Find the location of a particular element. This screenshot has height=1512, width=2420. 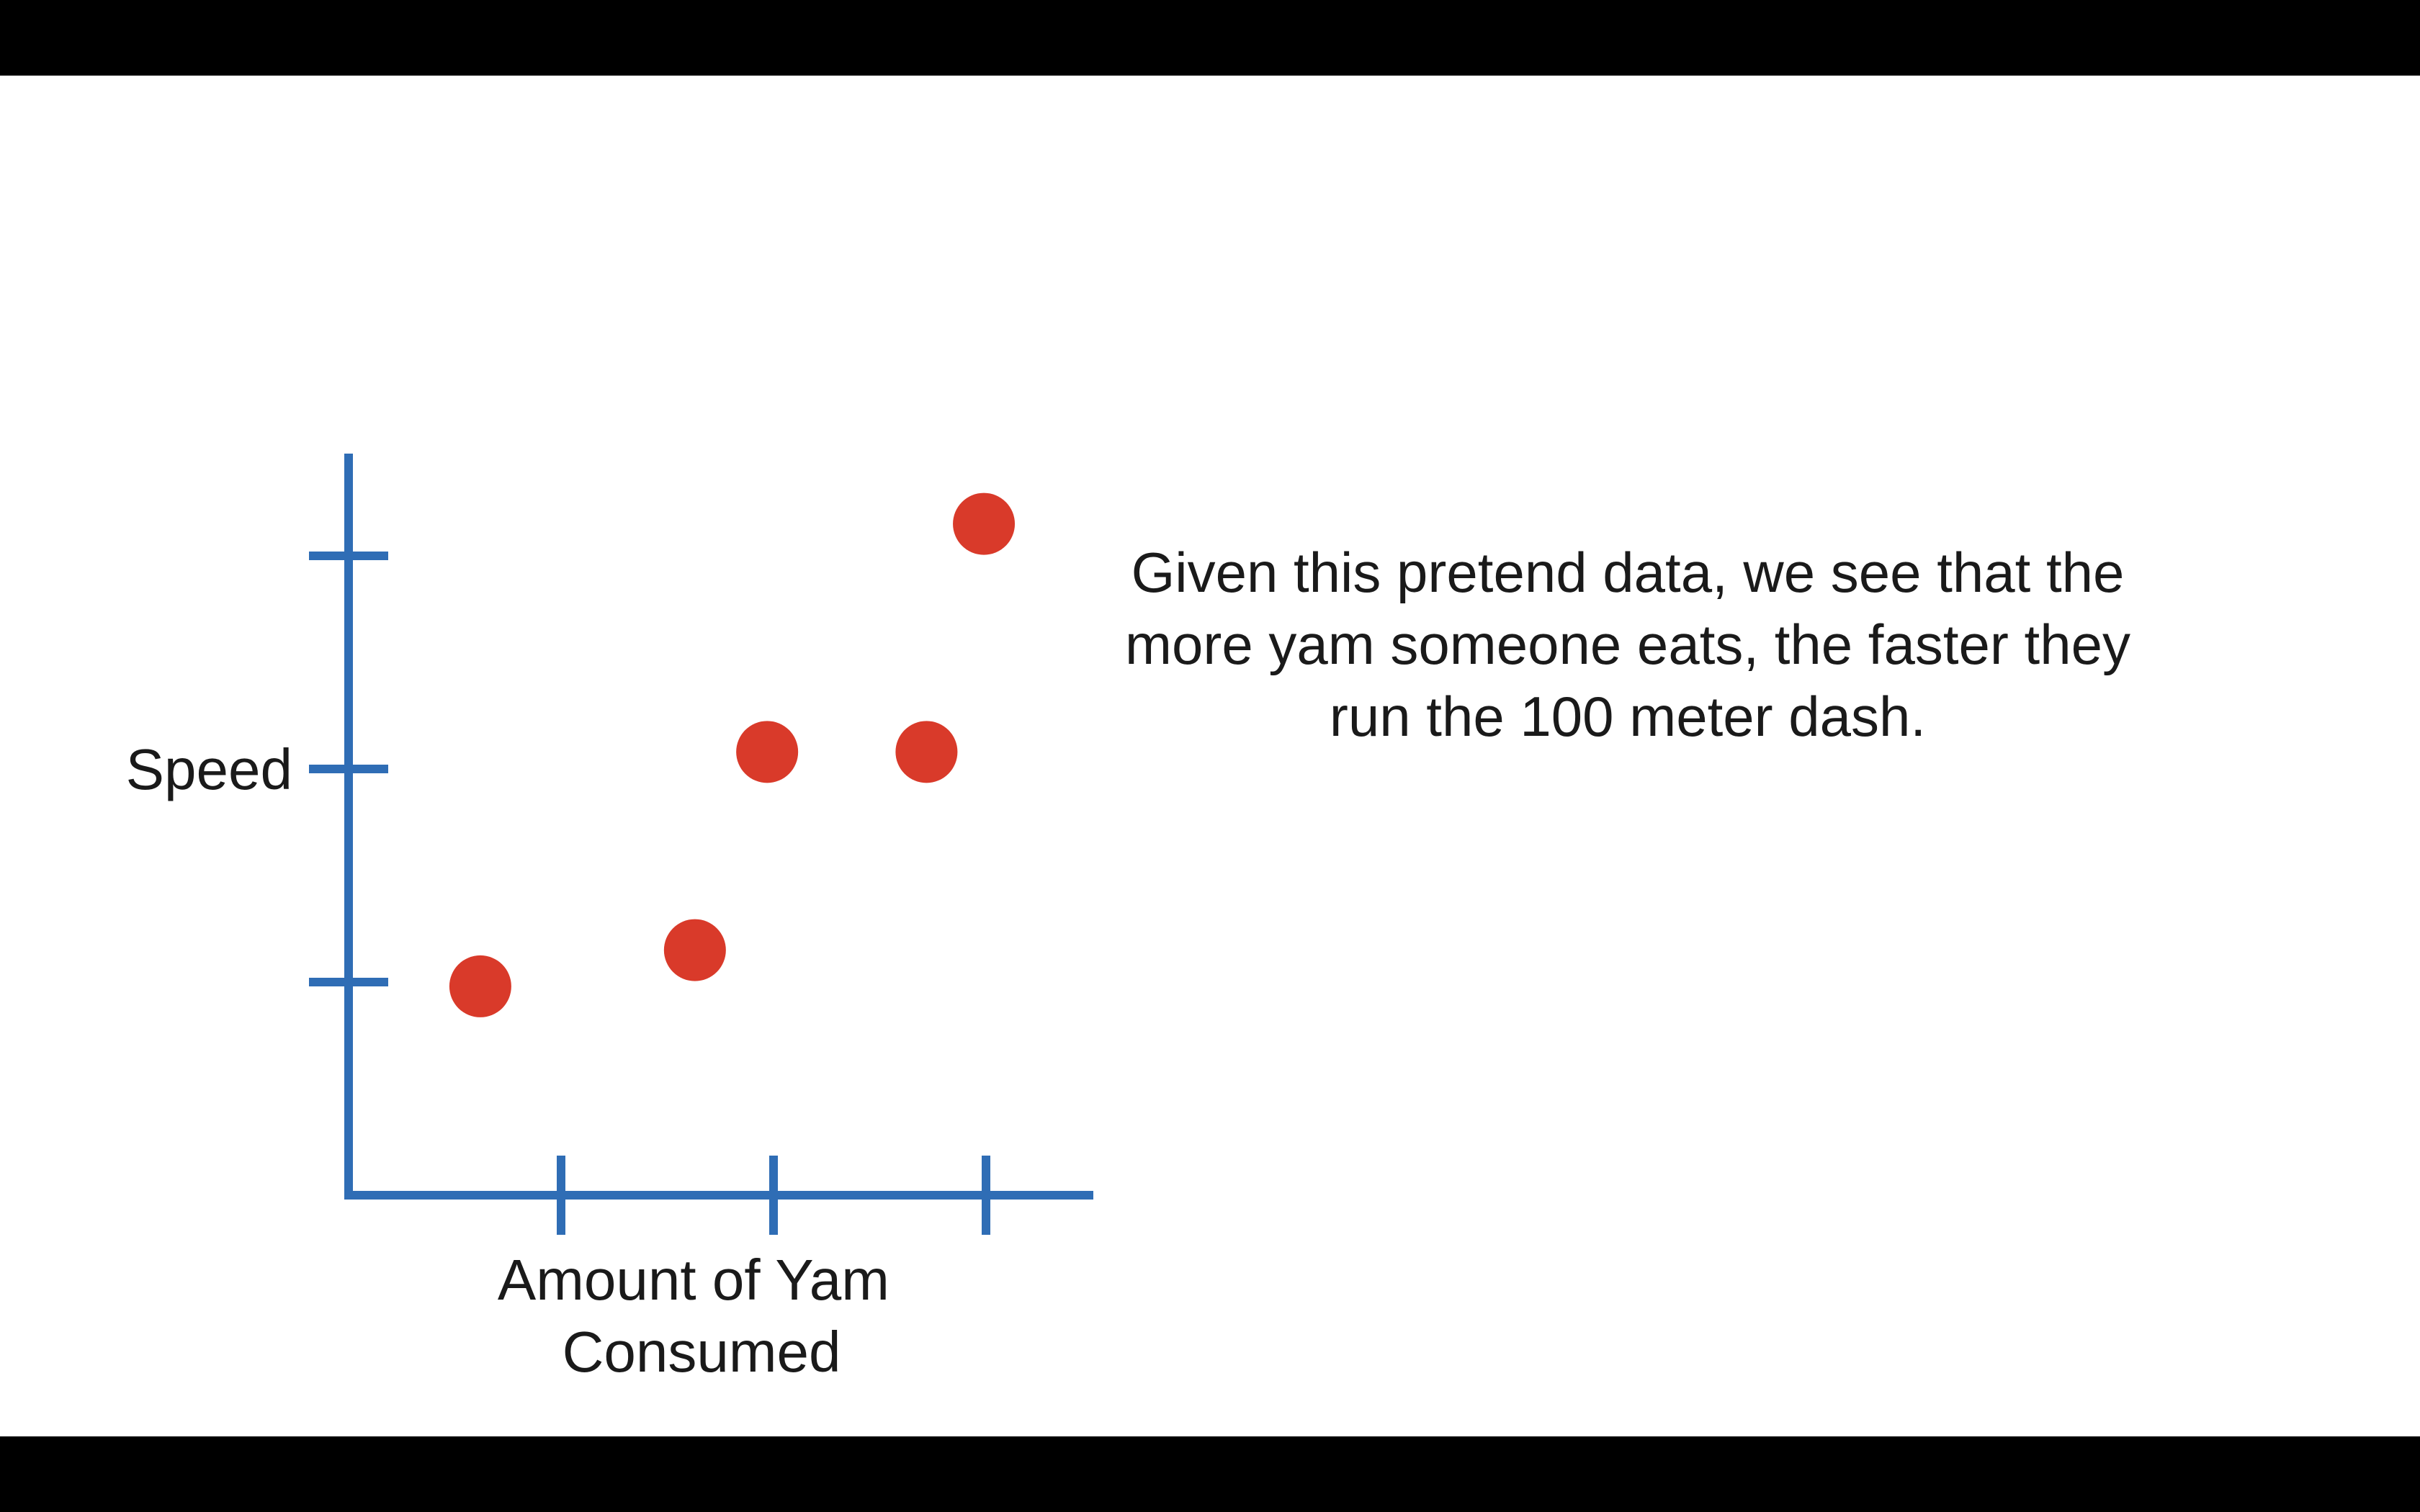

x-axis-label: Amount of Yam Consumed is located at coordinates (701, 1316).